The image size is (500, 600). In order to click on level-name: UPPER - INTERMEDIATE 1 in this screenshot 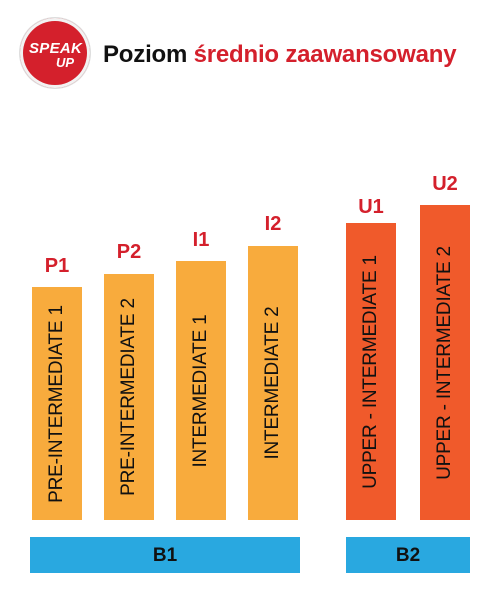, I will do `click(370, 371)`.